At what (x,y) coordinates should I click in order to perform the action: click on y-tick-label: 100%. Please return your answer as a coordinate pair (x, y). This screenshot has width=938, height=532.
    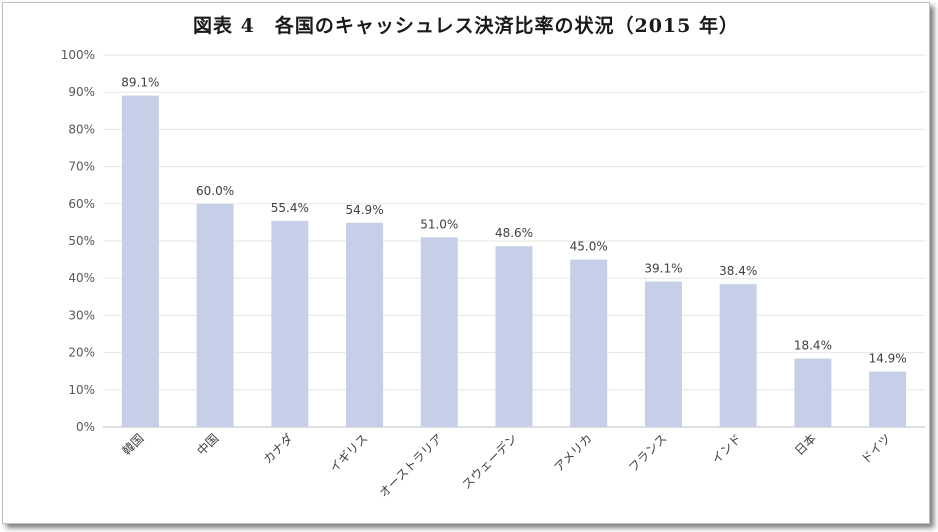
    Looking at the image, I should click on (78, 55).